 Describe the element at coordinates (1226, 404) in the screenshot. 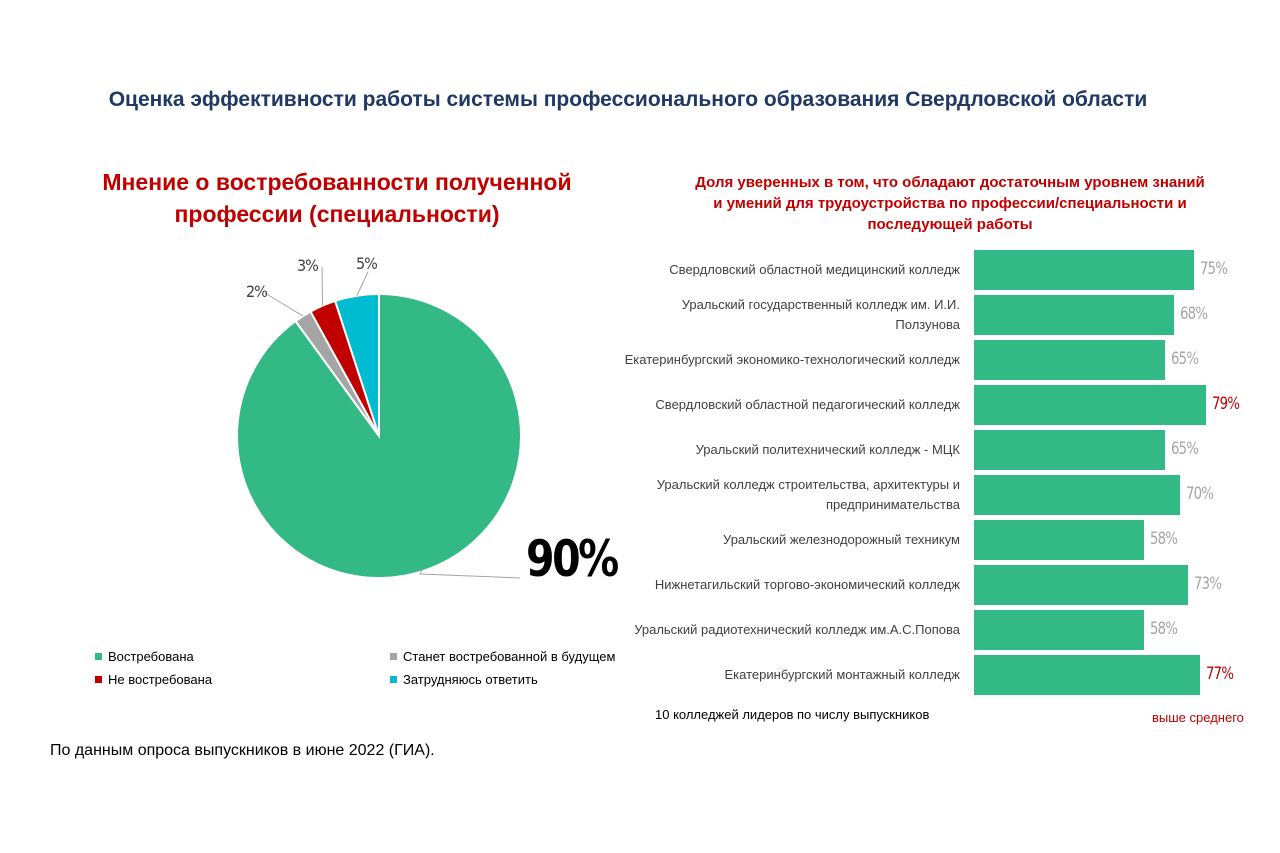

I see `bar-value-label: 79%` at that location.